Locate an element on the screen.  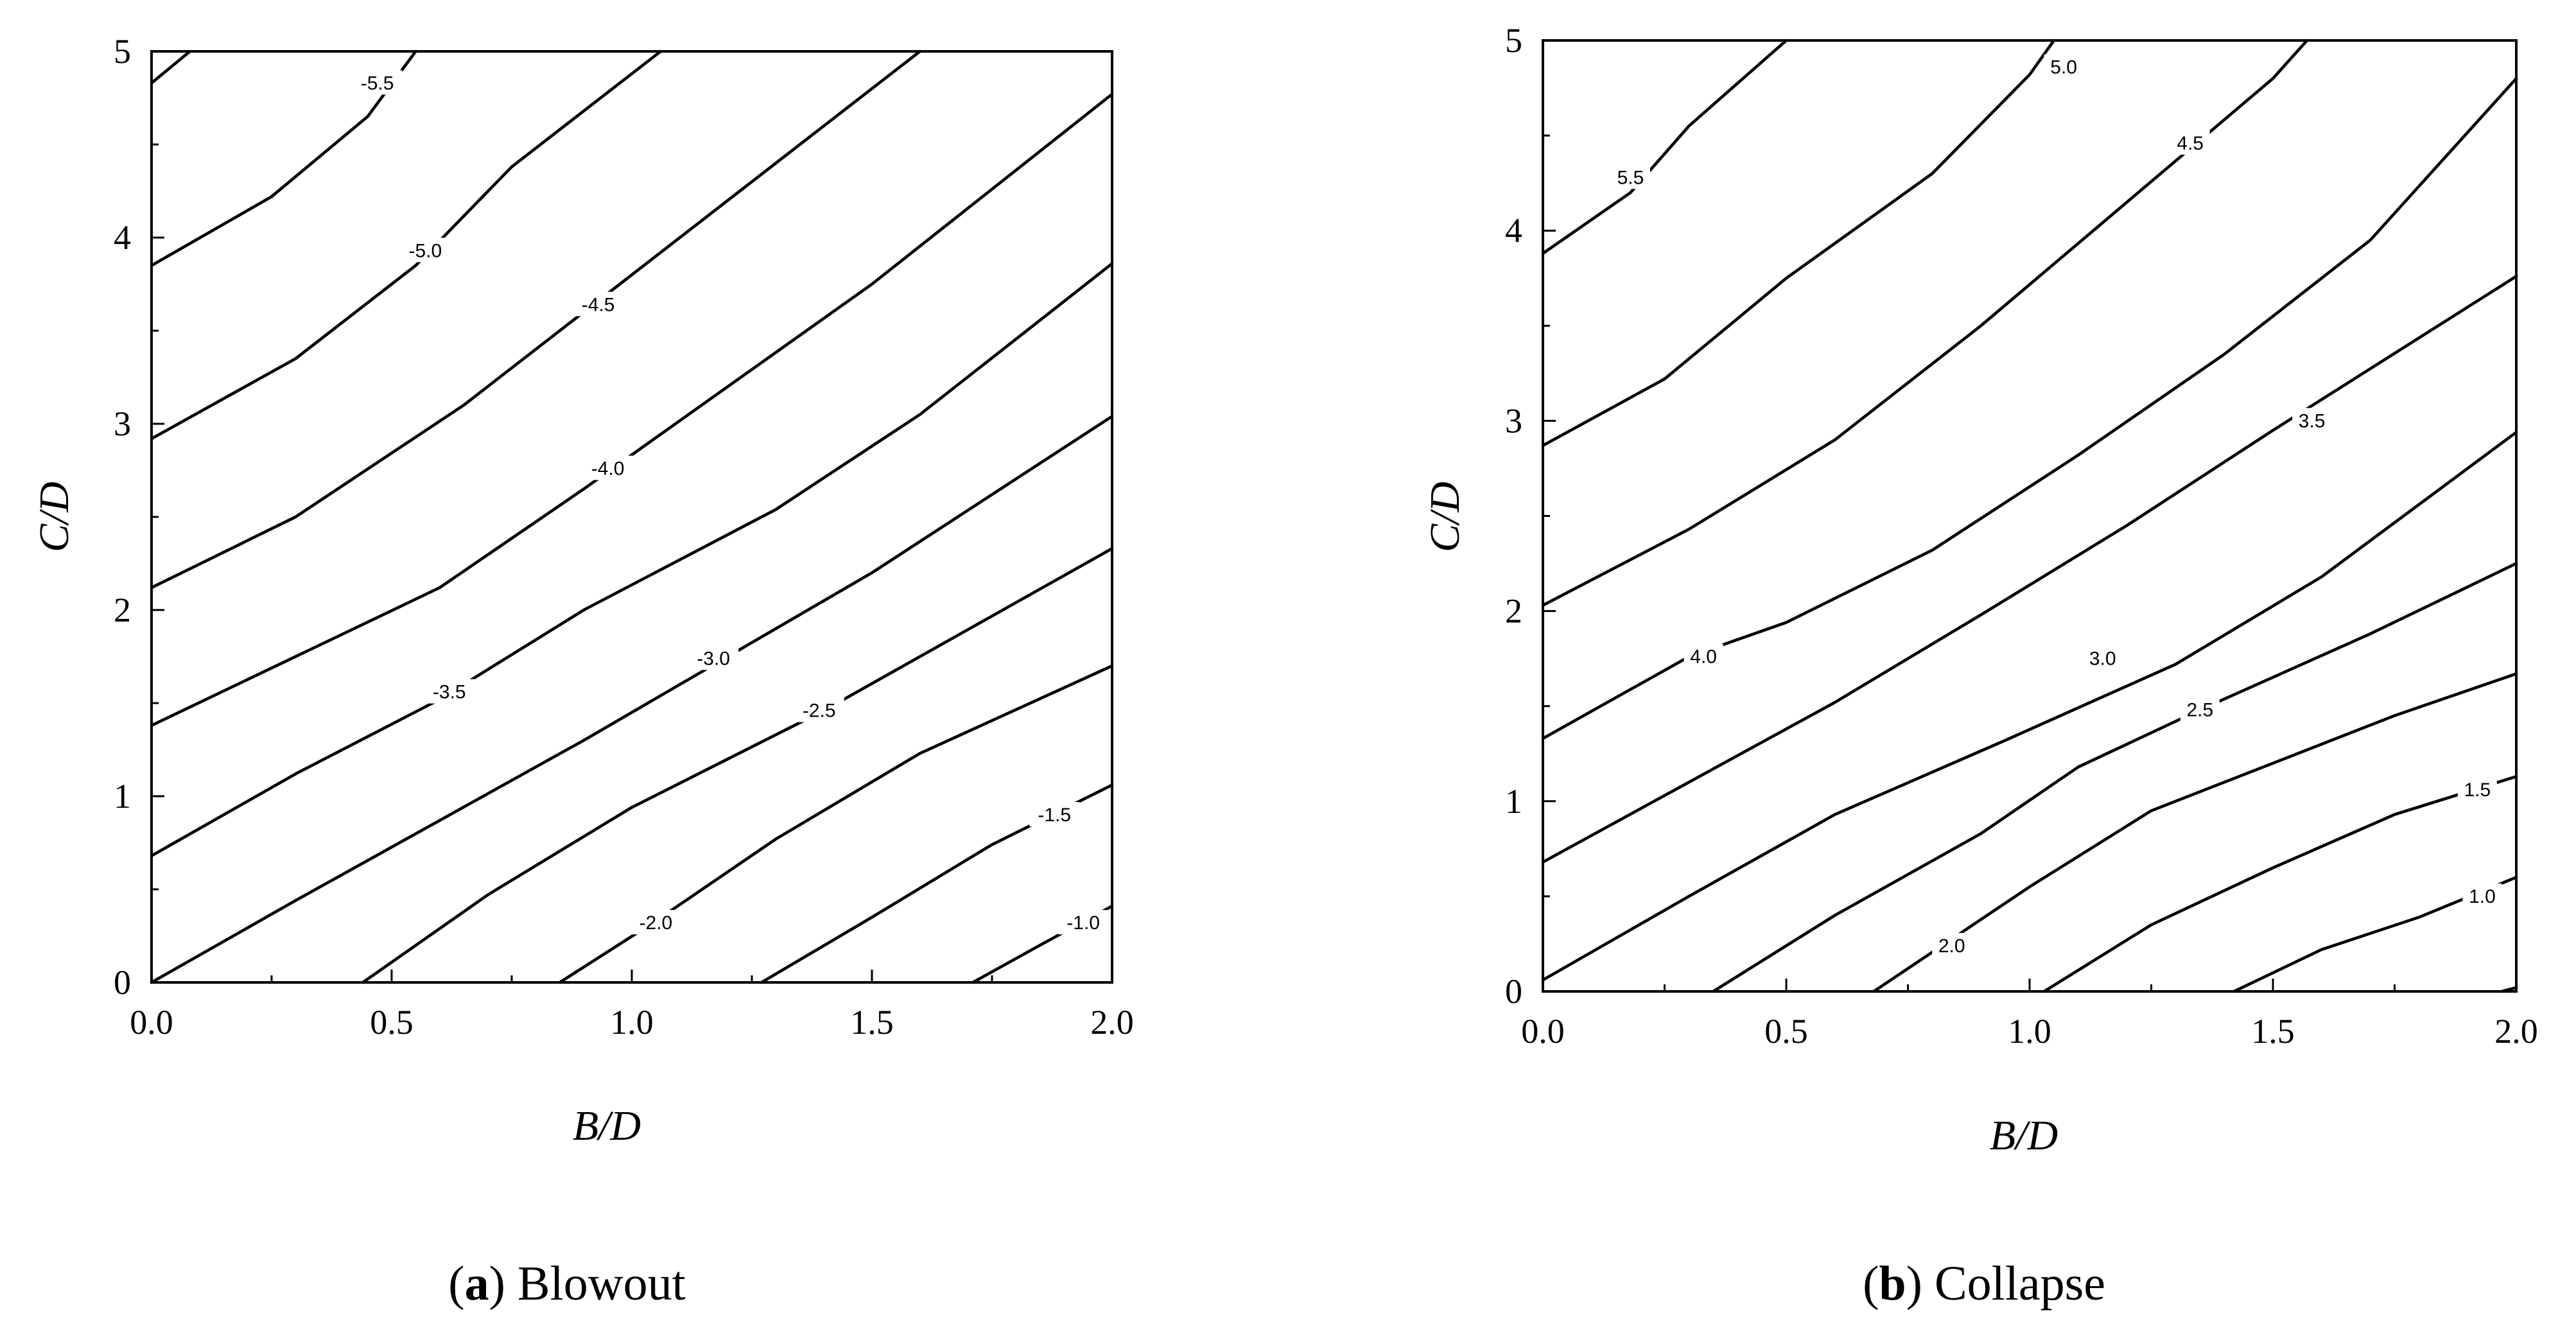
contour-label: 2.0 is located at coordinates (1951, 946).